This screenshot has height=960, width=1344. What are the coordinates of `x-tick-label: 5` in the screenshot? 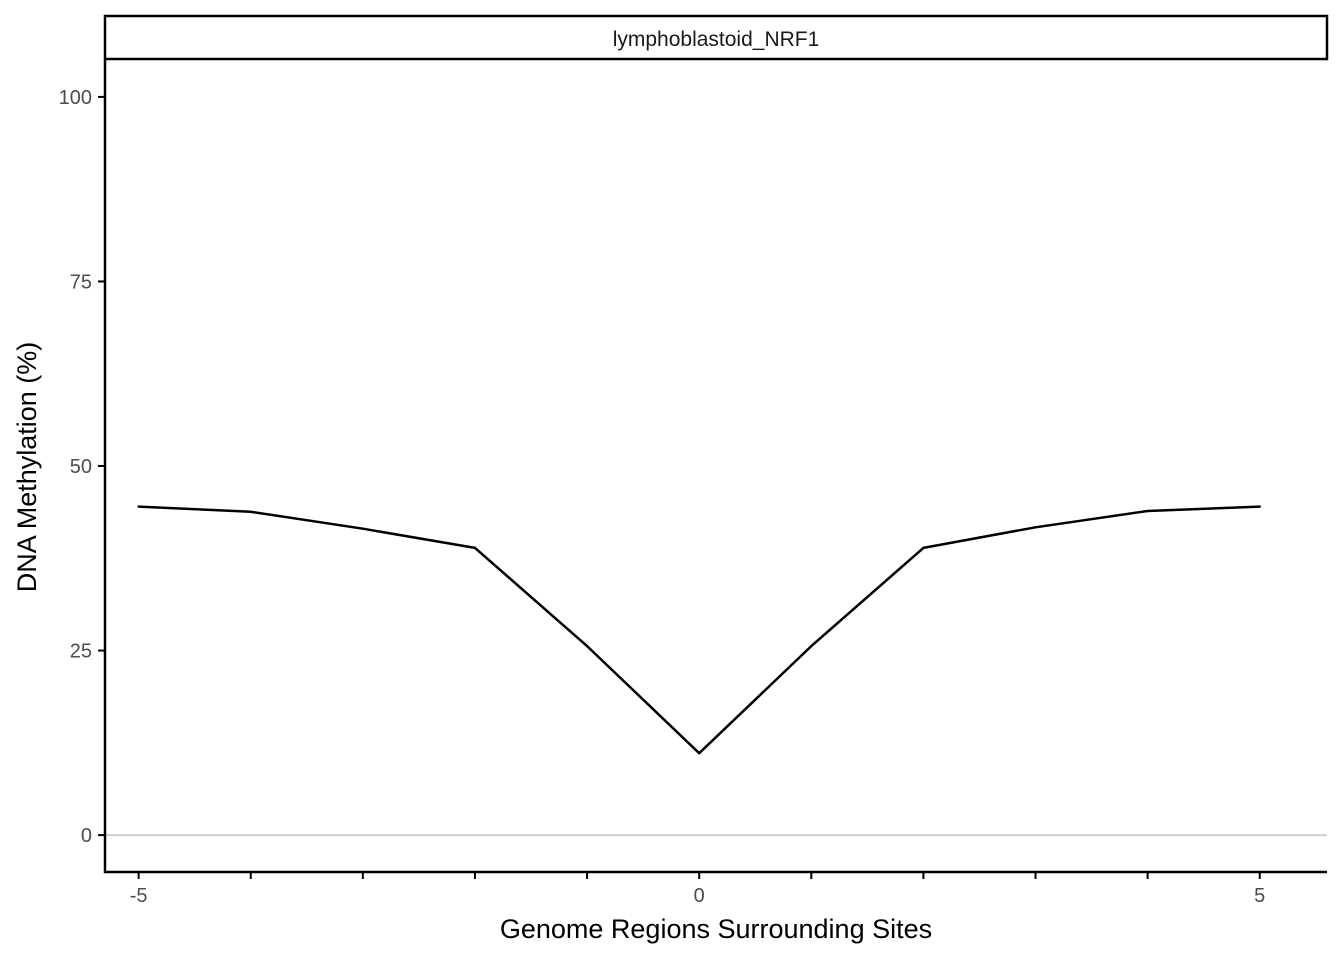 It's located at (1259, 896).